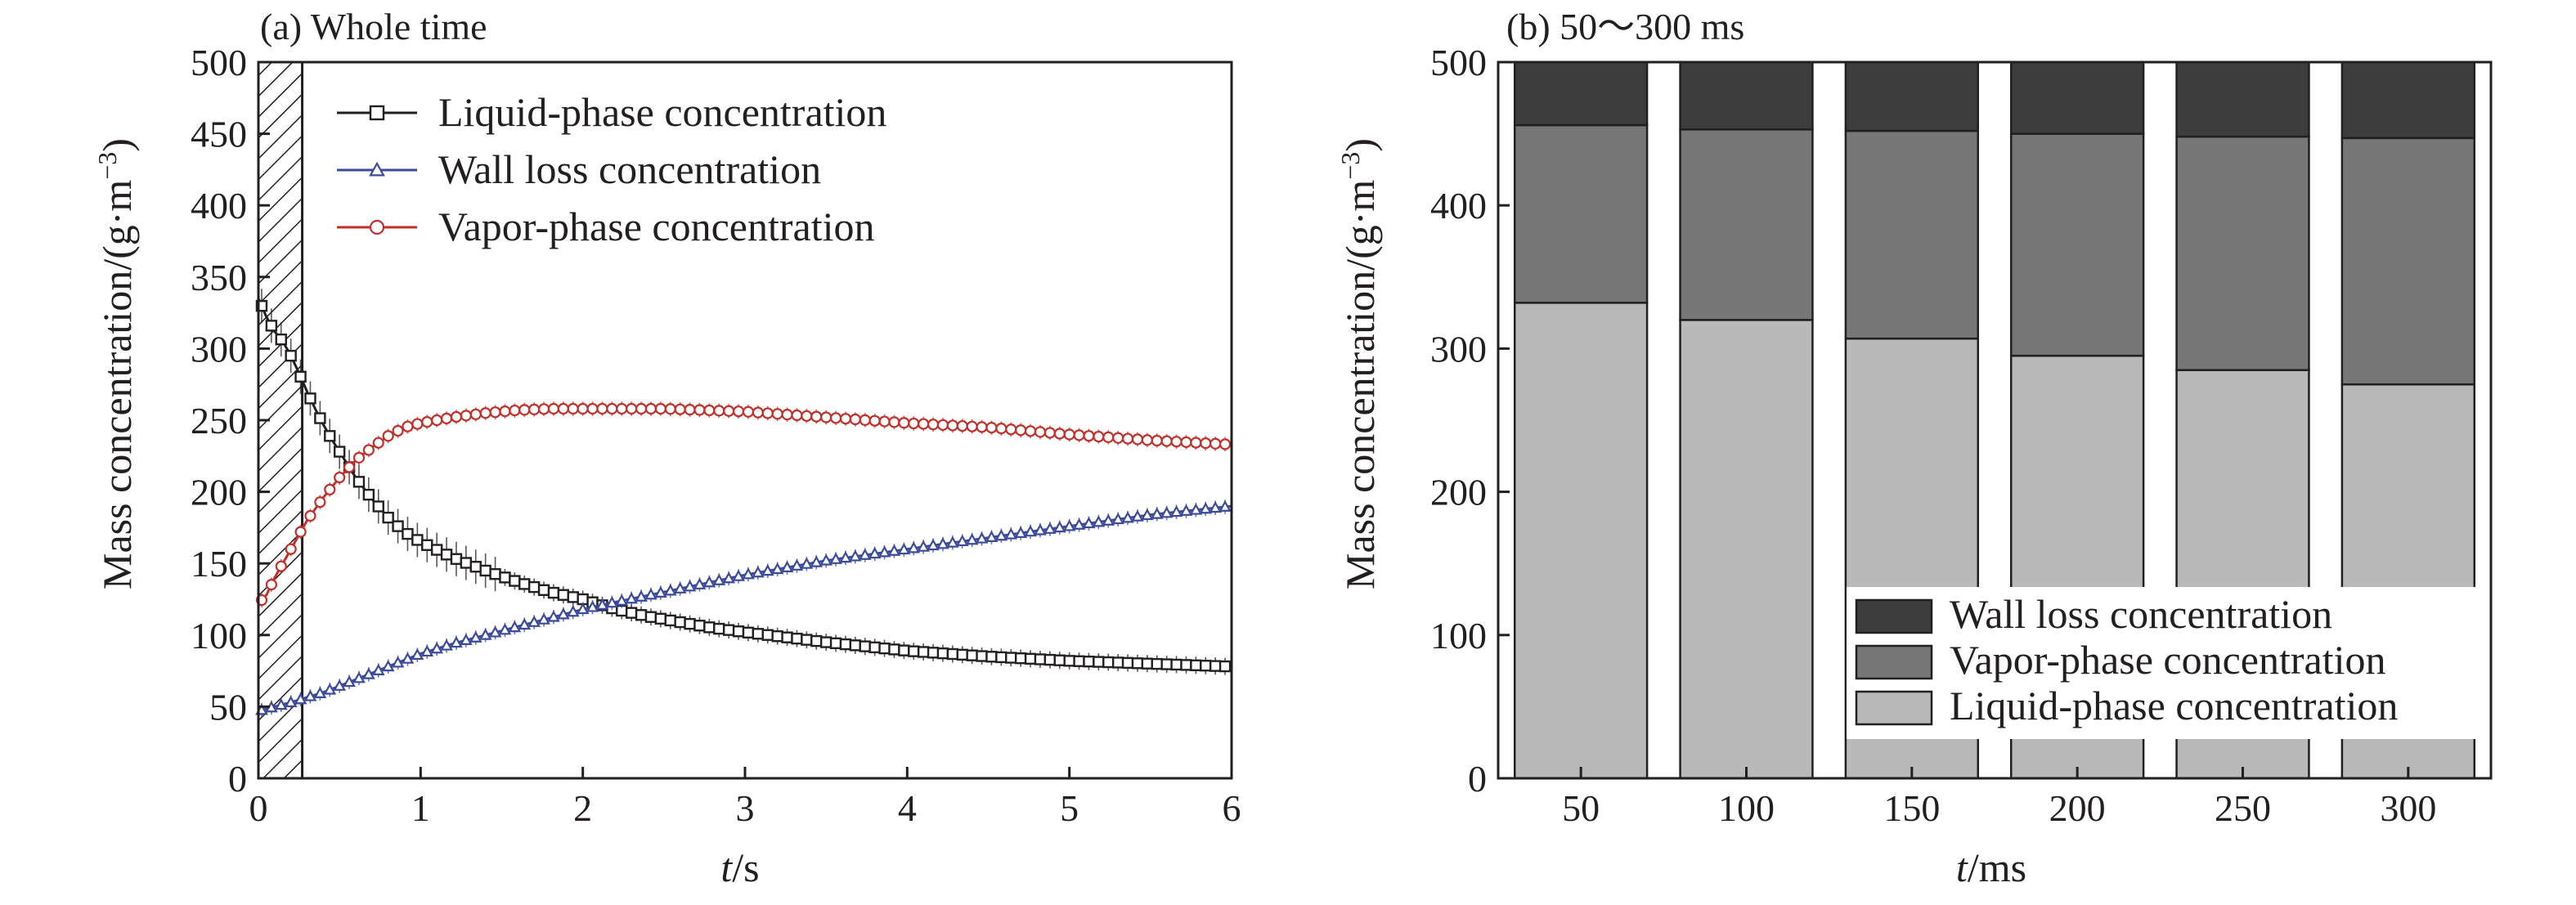  What do you see at coordinates (219, 205) in the screenshot?
I see `y-tick-label: 400` at bounding box center [219, 205].